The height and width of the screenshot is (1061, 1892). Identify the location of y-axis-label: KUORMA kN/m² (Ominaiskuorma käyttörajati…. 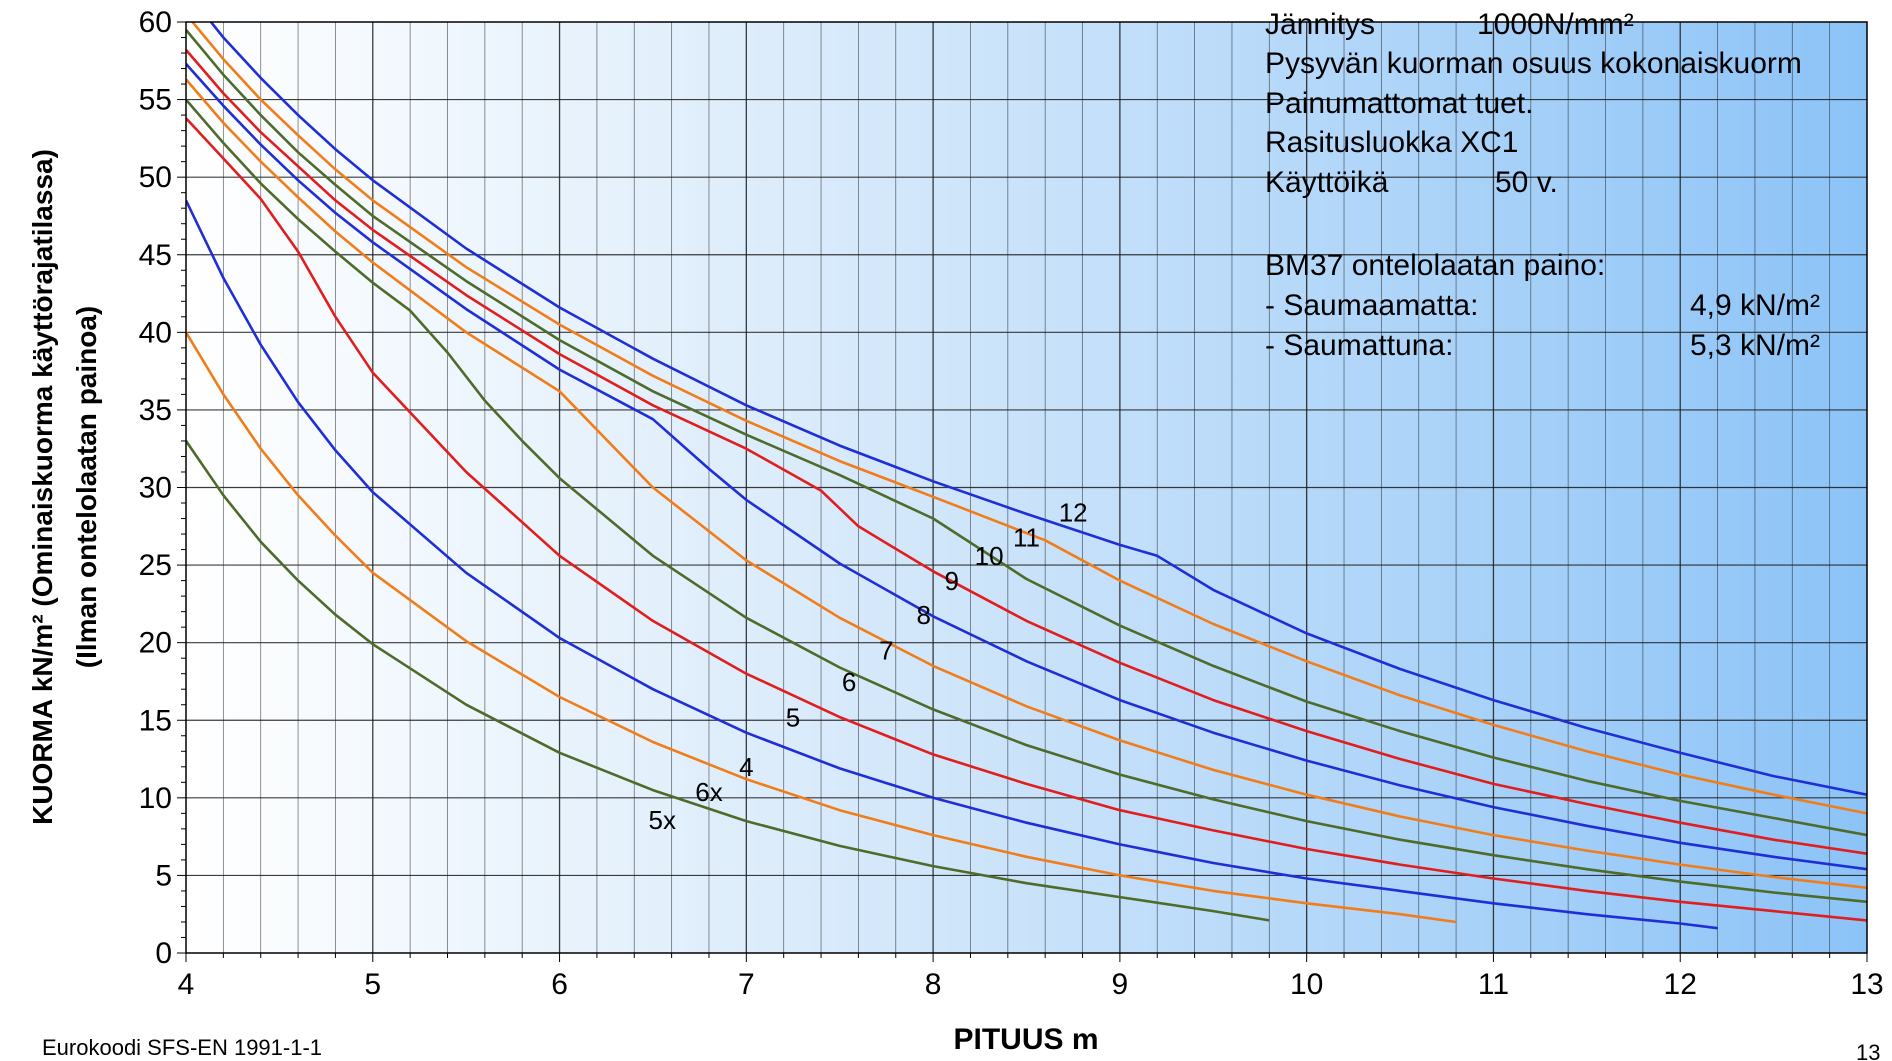
(42, 487).